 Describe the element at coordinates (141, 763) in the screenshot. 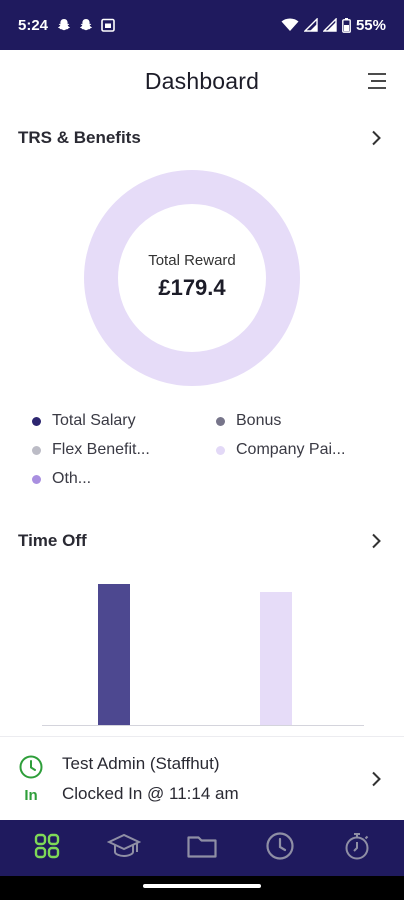

I see `employee-name: Test Admin (Staffhut)` at that location.